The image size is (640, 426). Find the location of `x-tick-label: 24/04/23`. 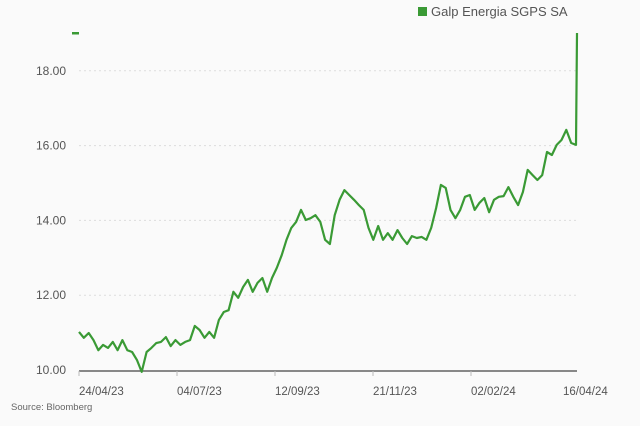

x-tick-label: 24/04/23 is located at coordinates (101, 392).